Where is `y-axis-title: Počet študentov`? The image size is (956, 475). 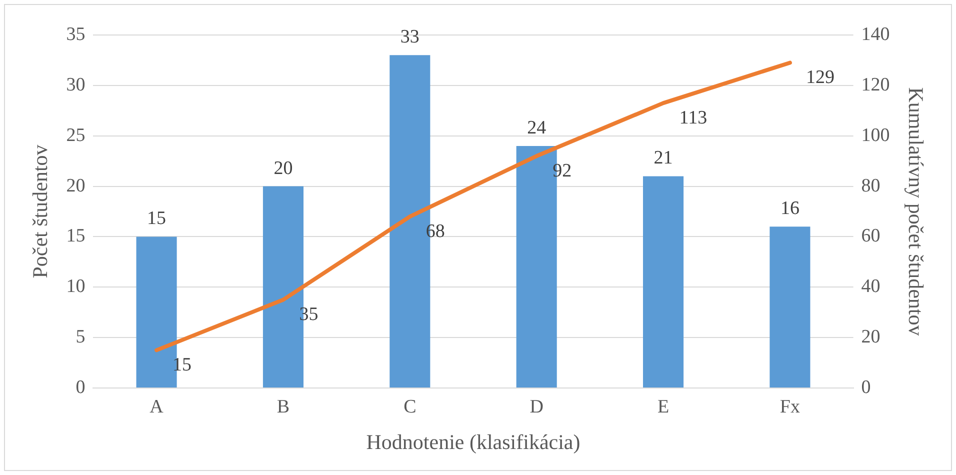 y-axis-title: Počet študentov is located at coordinates (40, 211).